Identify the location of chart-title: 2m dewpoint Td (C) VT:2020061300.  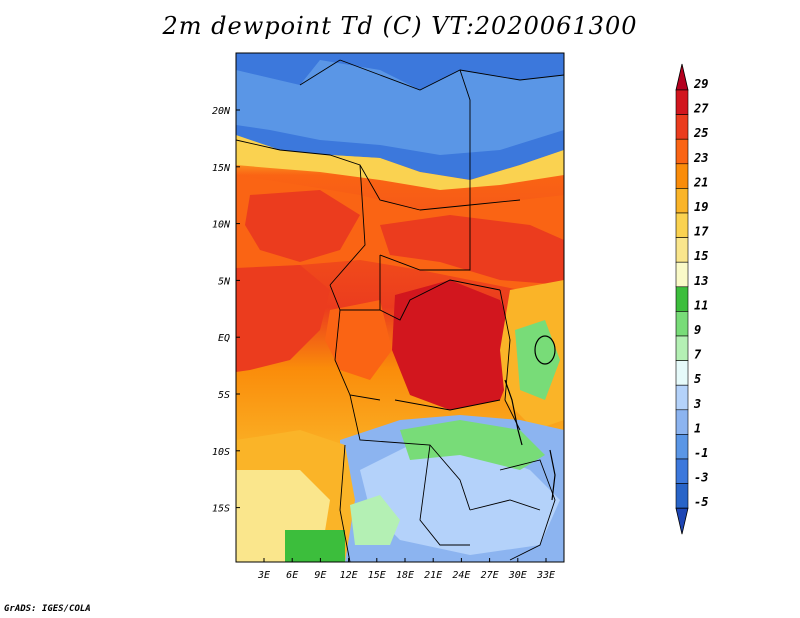
(400, 26).